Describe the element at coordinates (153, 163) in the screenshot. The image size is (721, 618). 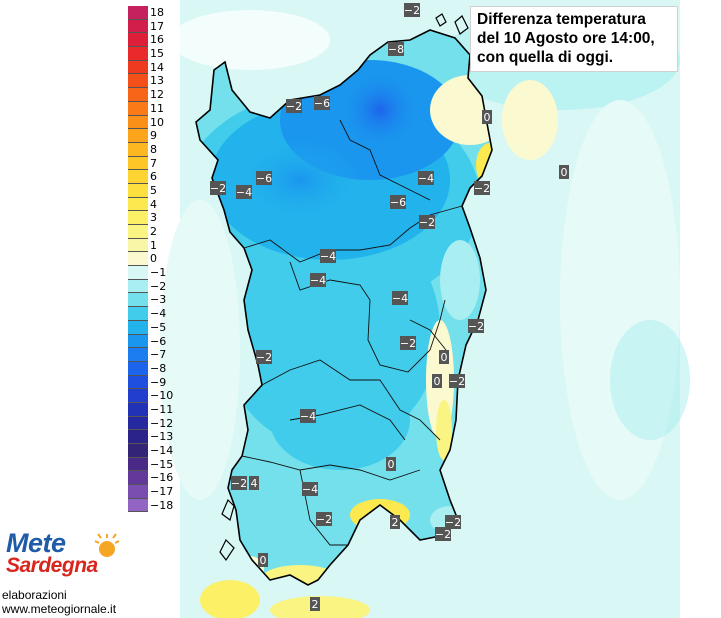
I see `legend-entry: 7` at that location.